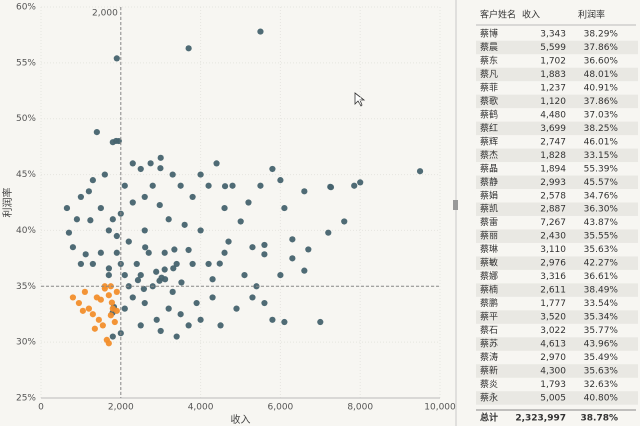 The width and height of the screenshot is (640, 426). What do you see at coordinates (601, 129) in the screenshot?
I see `table-cell: 38.25%` at bounding box center [601, 129].